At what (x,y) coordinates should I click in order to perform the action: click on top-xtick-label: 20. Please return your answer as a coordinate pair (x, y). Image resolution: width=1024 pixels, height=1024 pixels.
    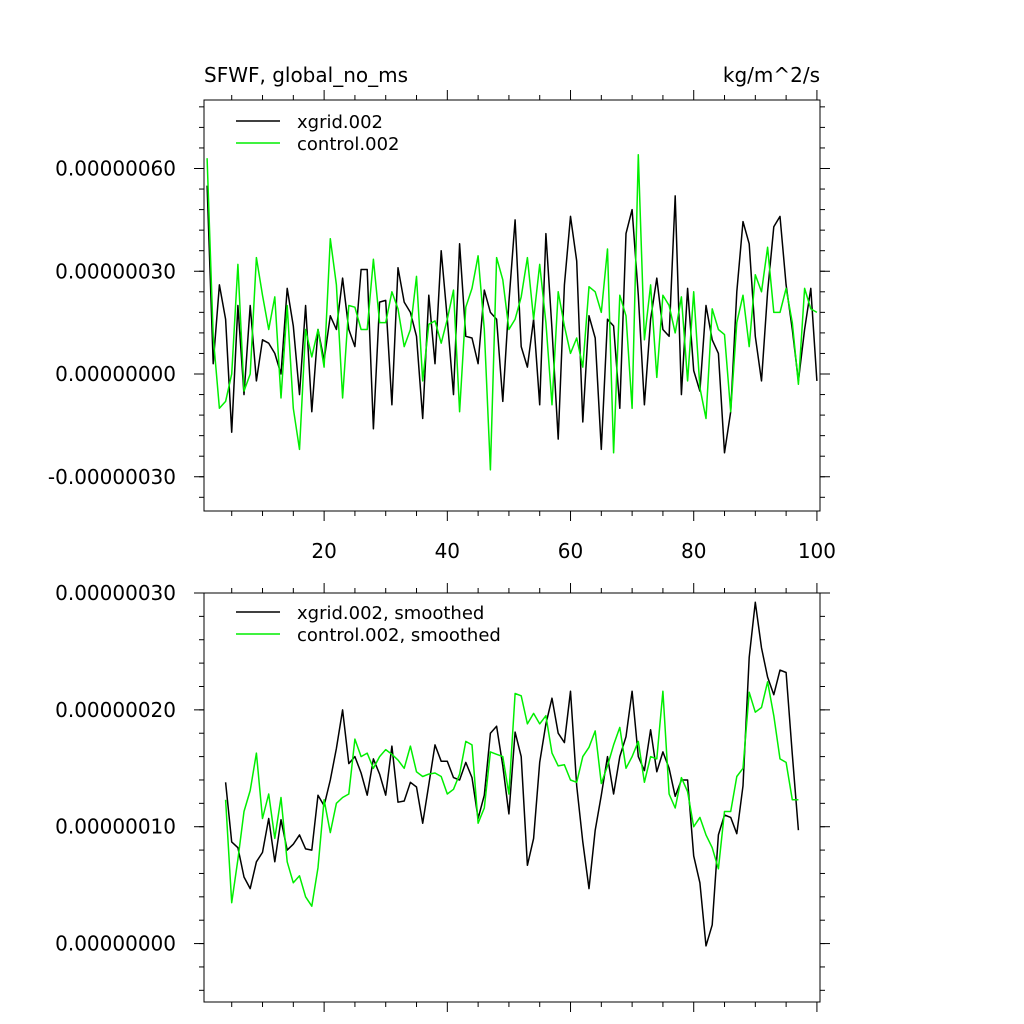
    Looking at the image, I should click on (323, 551).